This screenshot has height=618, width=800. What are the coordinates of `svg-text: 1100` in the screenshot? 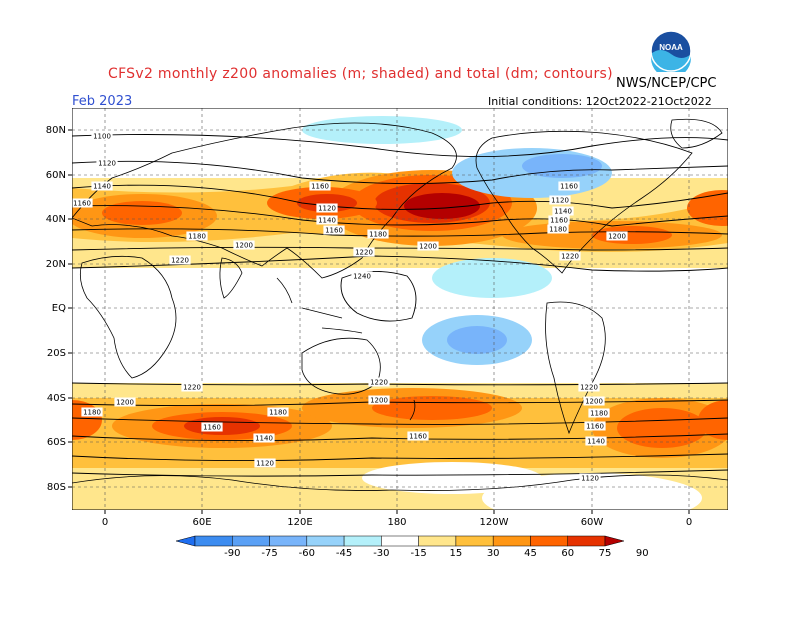 It's located at (102, 137).